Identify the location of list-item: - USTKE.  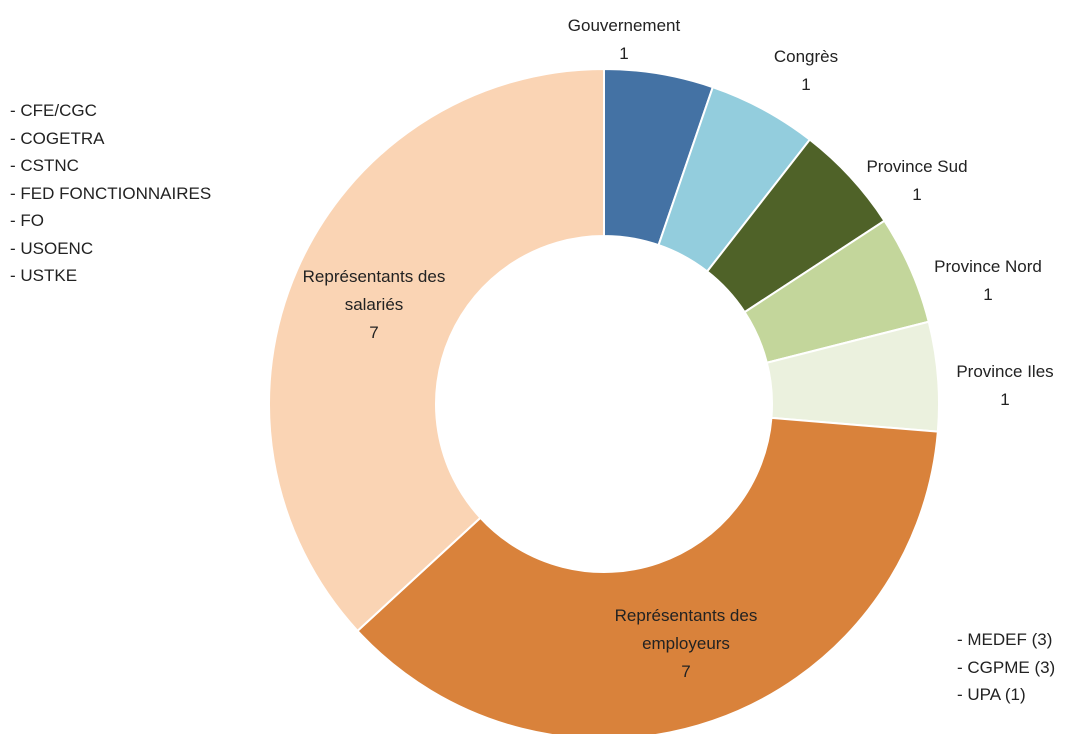
(44, 275).